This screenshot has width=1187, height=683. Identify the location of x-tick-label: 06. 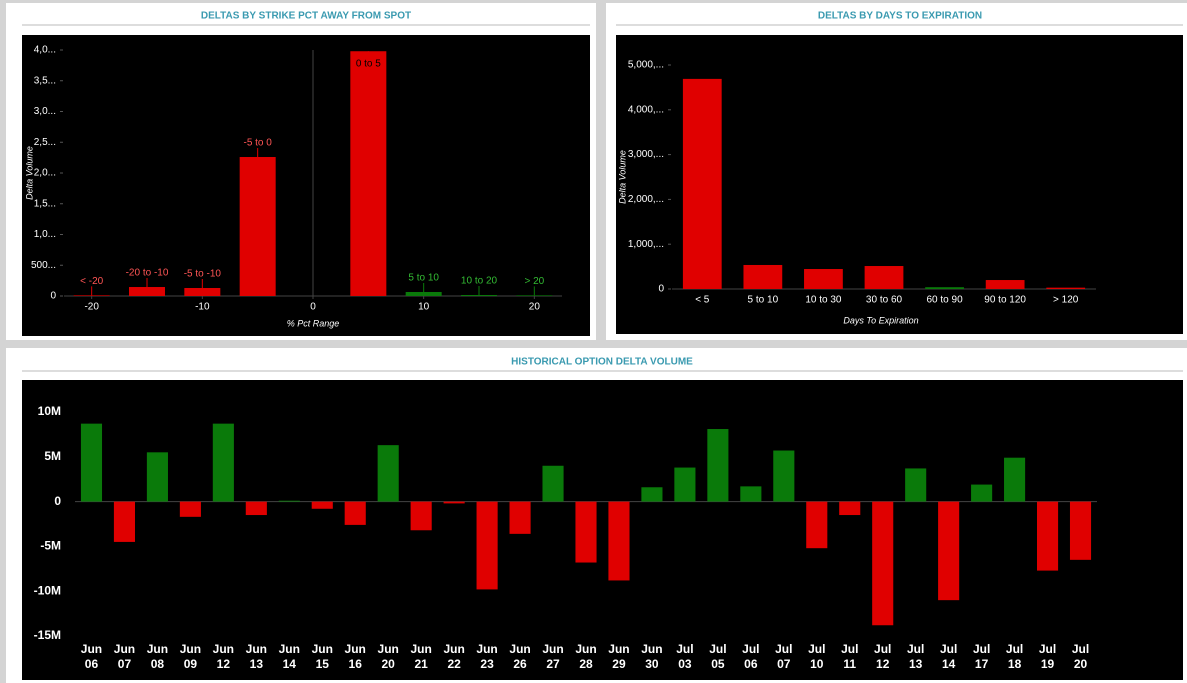
(751, 664).